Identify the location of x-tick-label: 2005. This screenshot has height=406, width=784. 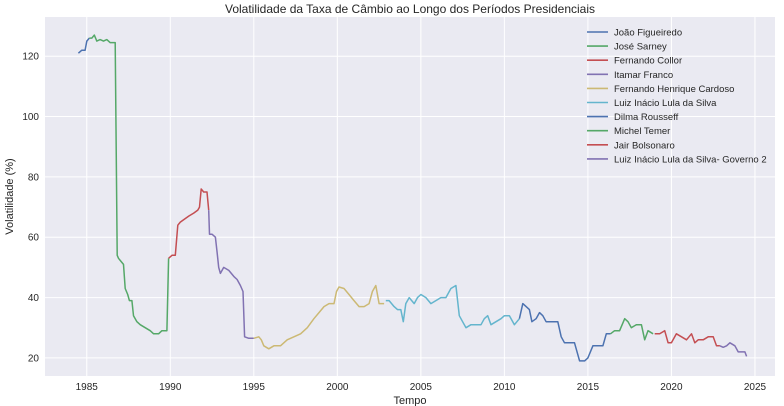
(421, 387).